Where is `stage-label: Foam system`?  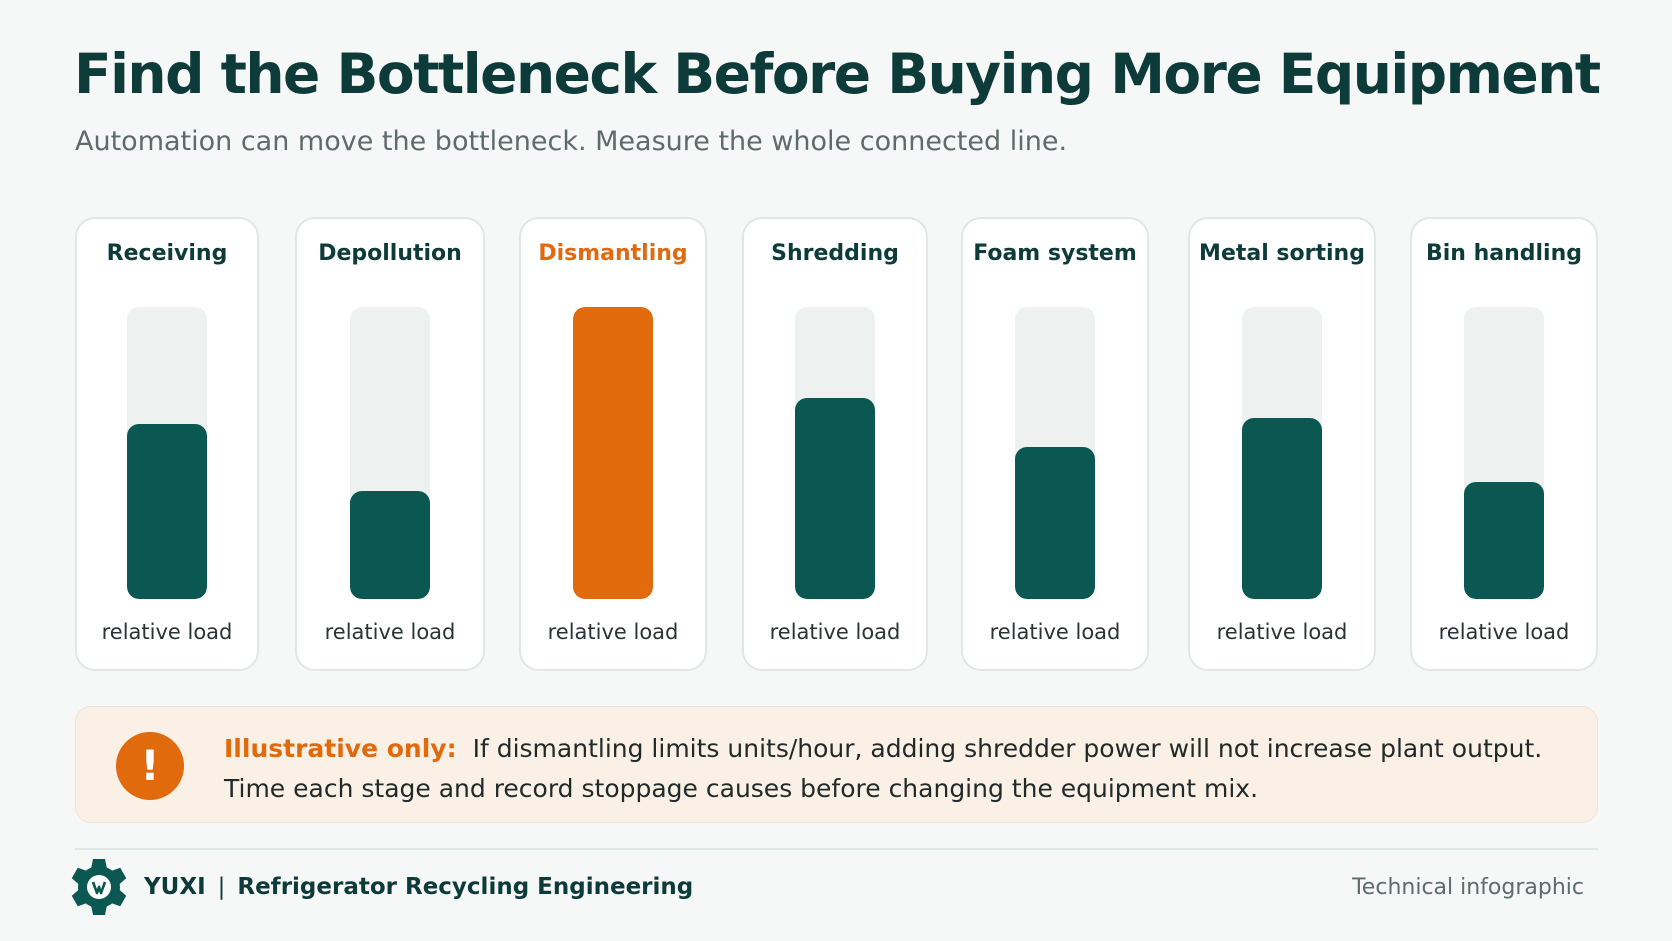
stage-label: Foam system is located at coordinates (1055, 253).